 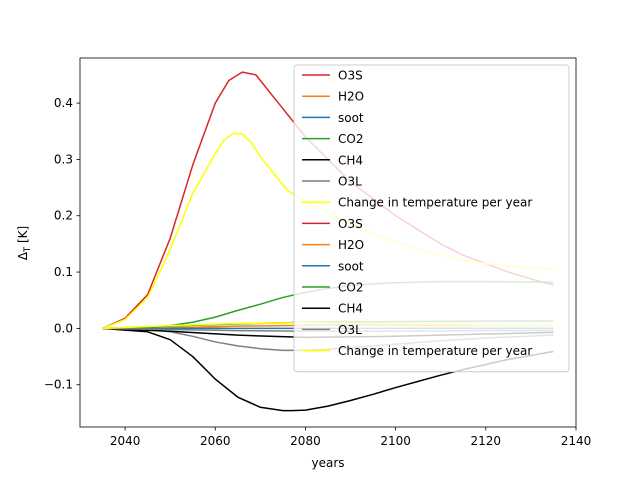 I want to click on y-tick-label: 0.3, so click(x=63, y=159).